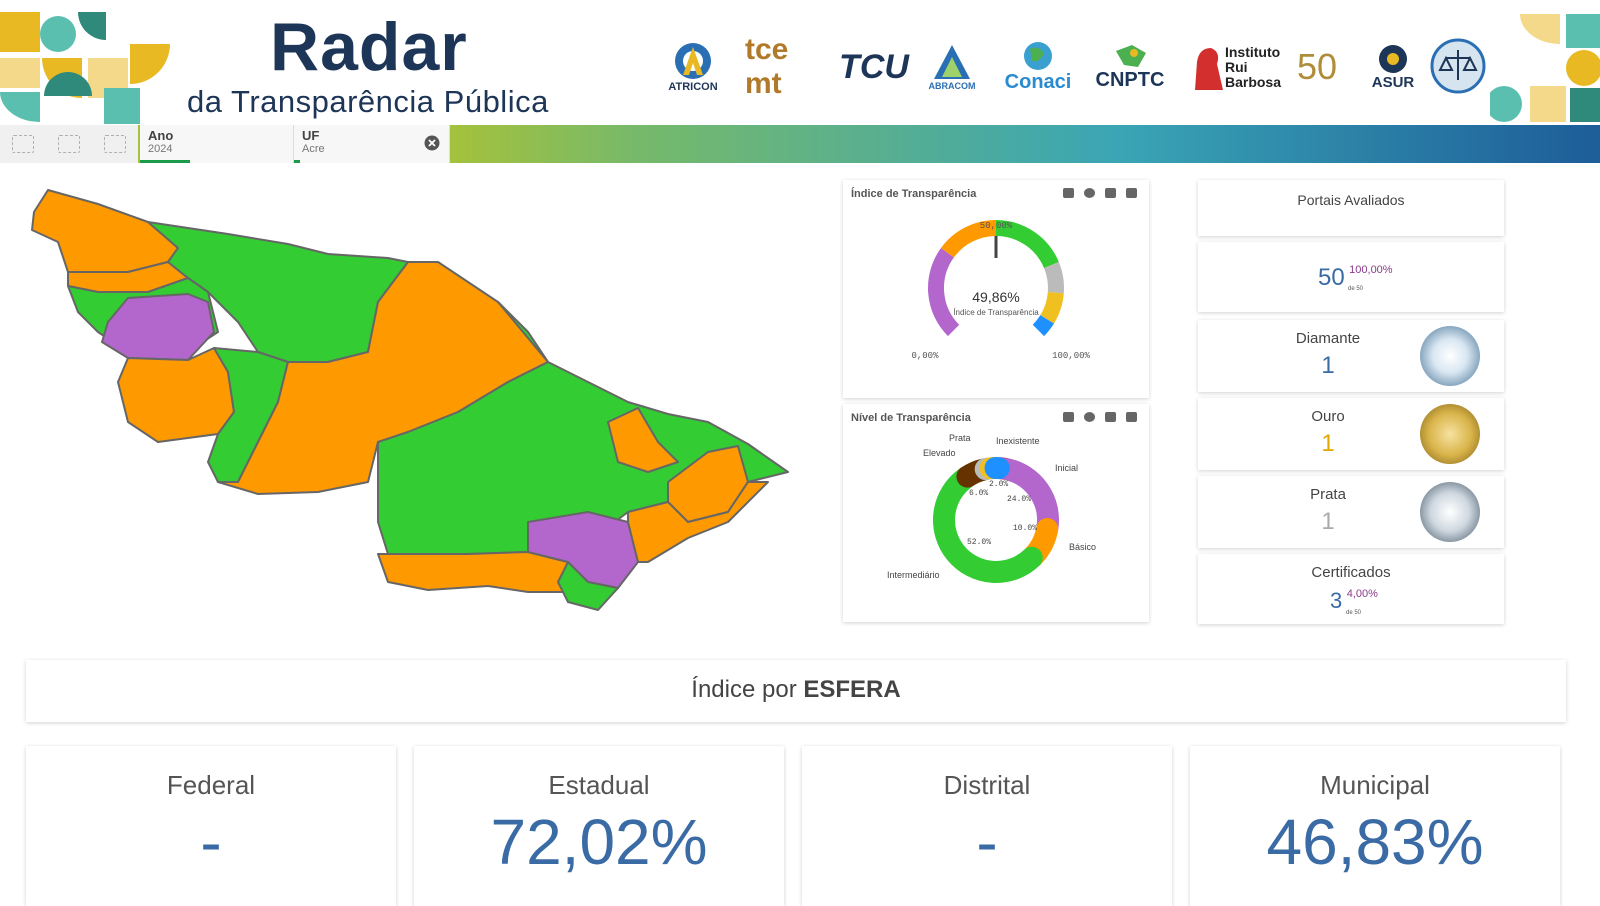 The image size is (1600, 906). What do you see at coordinates (874, 67) in the screenshot?
I see `partner-logo-tcu: TCU` at bounding box center [874, 67].